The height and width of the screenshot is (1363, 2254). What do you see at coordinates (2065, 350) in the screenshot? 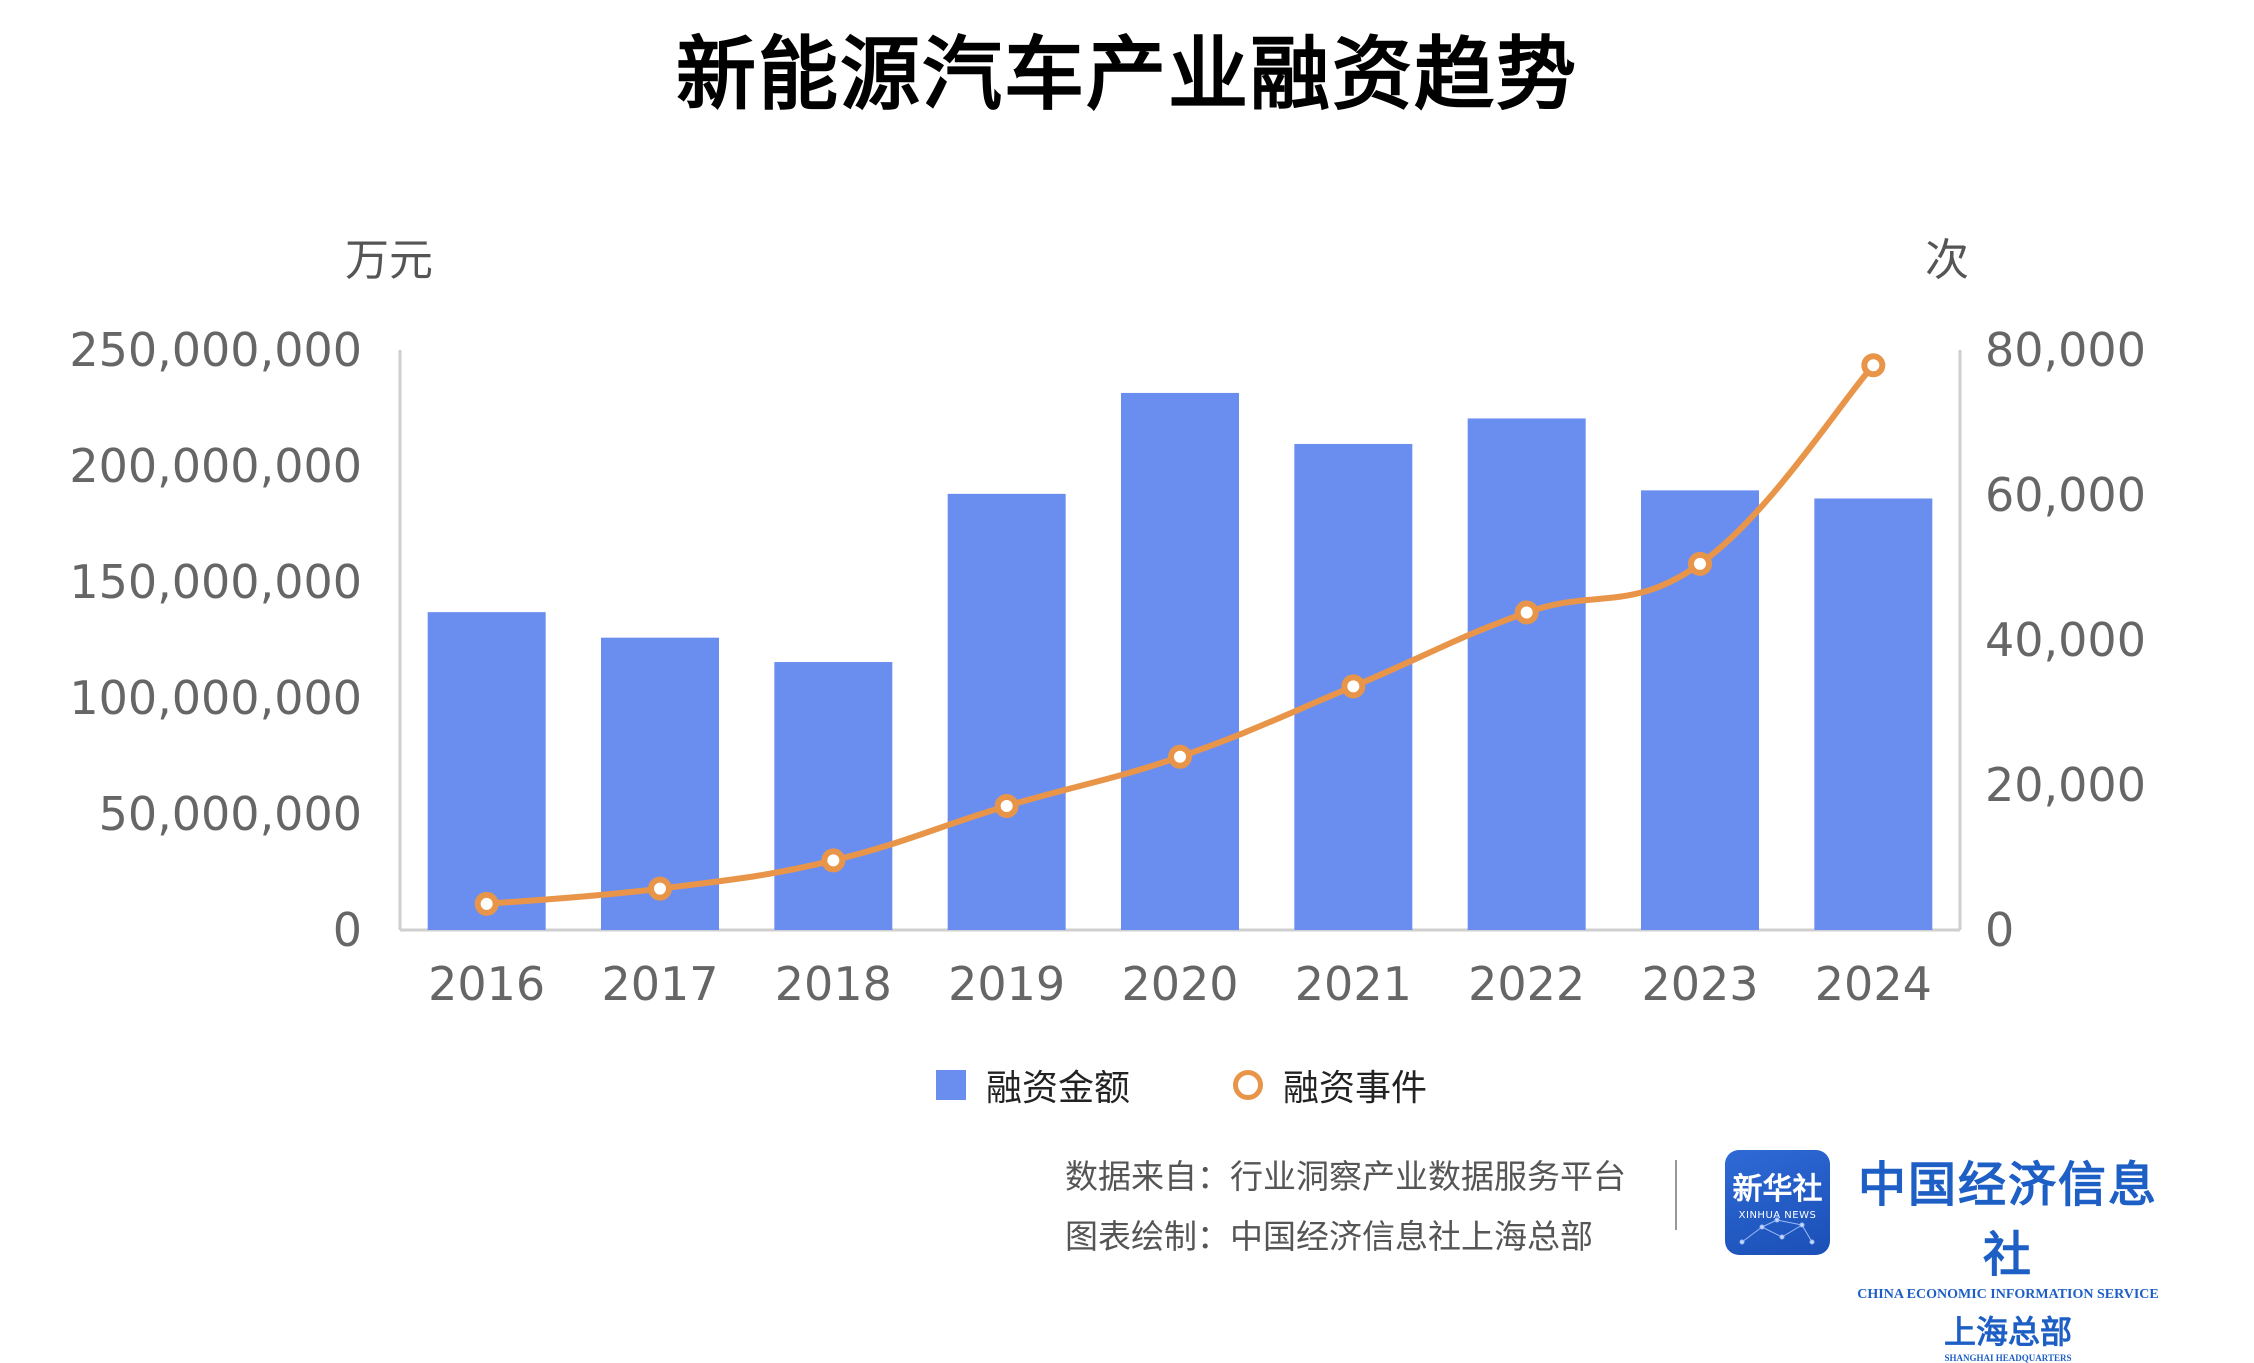
I see `y-right-tick-label: 80,000` at bounding box center [2065, 350].